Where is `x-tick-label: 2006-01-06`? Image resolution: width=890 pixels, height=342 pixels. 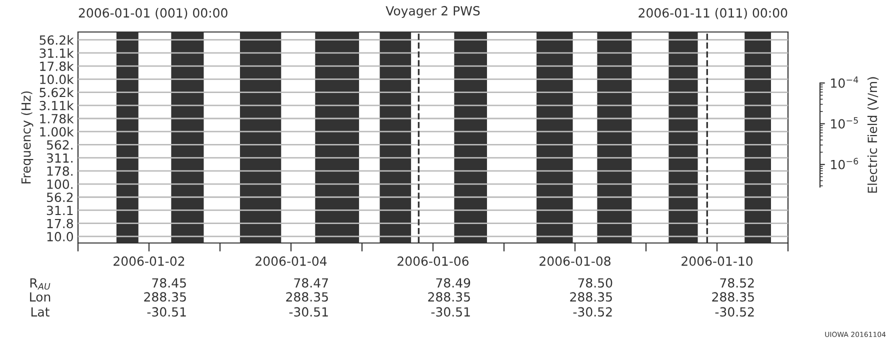
x-tick-label: 2006-01-06 is located at coordinates (433, 261).